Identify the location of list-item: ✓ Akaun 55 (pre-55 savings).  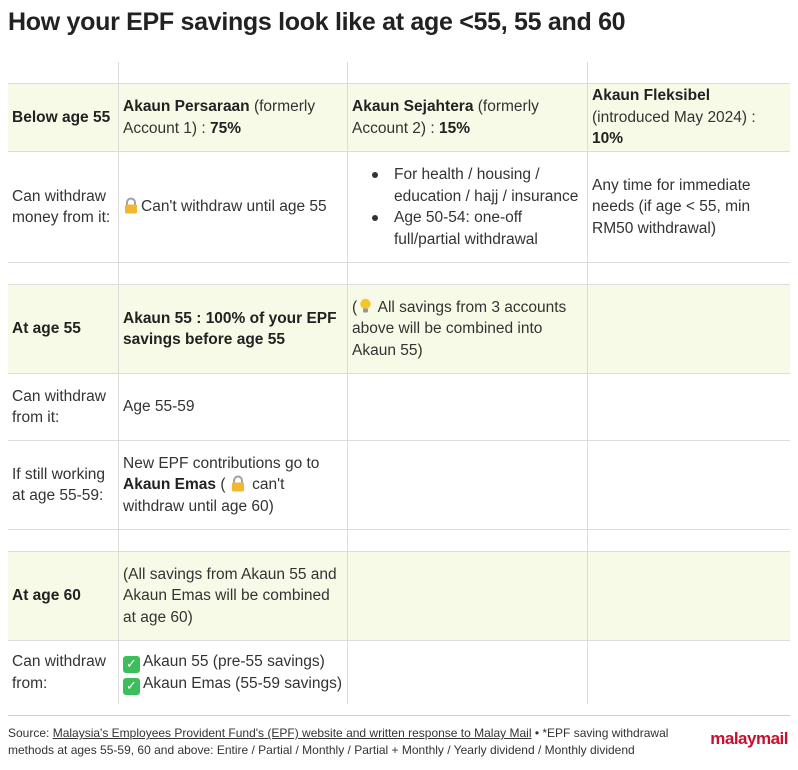
(233, 662).